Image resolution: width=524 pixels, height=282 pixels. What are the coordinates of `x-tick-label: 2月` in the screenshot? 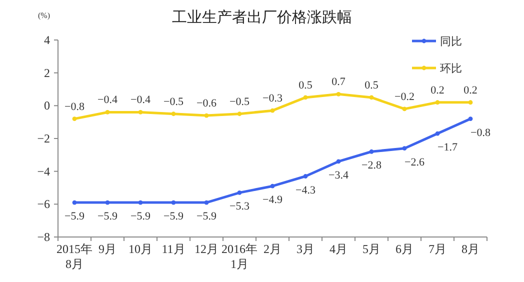 It's located at (273, 249).